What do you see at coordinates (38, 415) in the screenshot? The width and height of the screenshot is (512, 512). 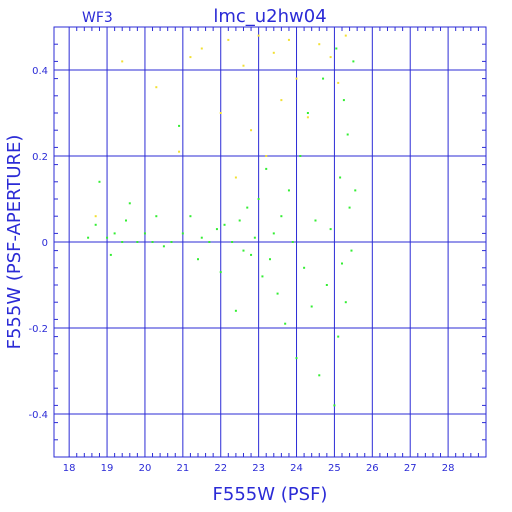 I see `y-tick-label-0: -0.4` at bounding box center [38, 415].